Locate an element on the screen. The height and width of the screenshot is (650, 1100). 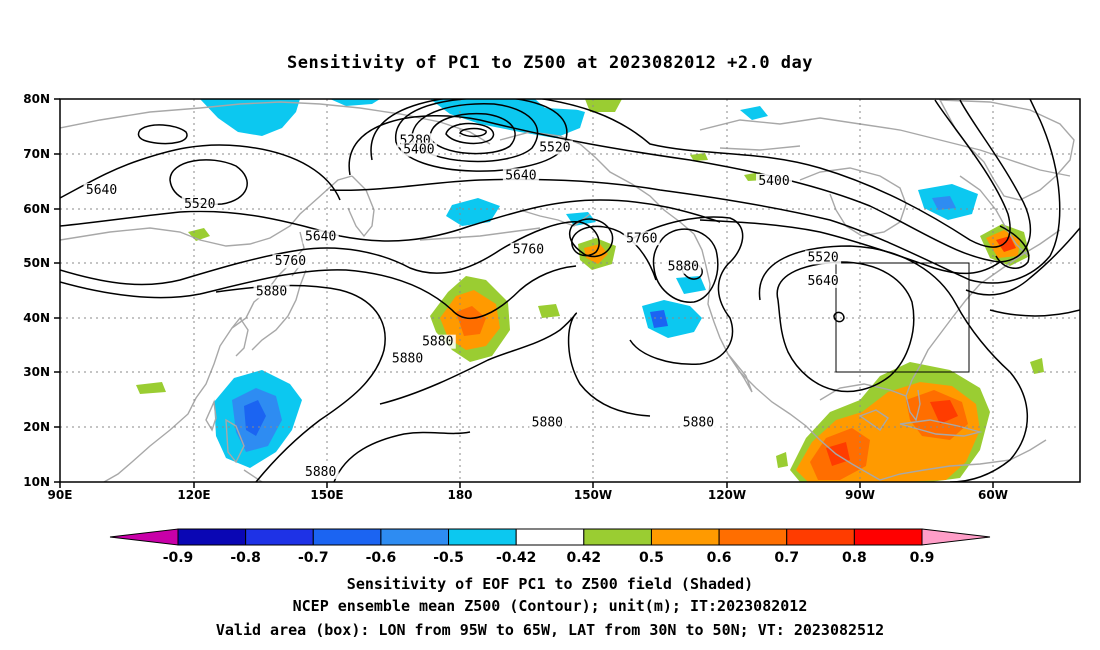
contour-5760-a is located at coordinates (358, 253).